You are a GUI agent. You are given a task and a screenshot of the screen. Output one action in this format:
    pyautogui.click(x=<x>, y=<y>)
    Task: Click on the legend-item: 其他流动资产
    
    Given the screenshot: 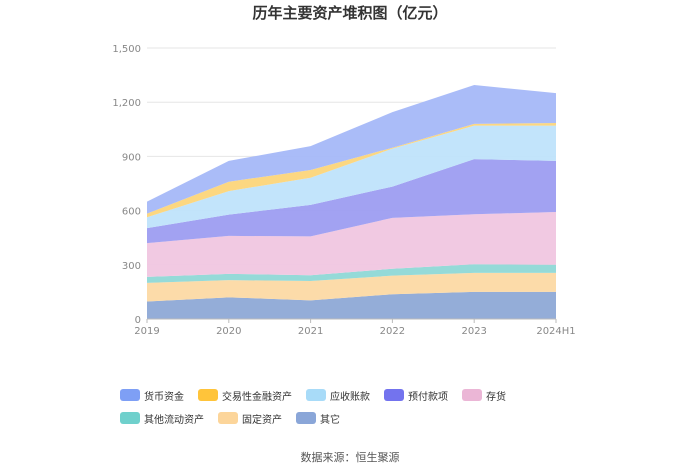 What is the action you would take?
    pyautogui.click(x=162, y=418)
    